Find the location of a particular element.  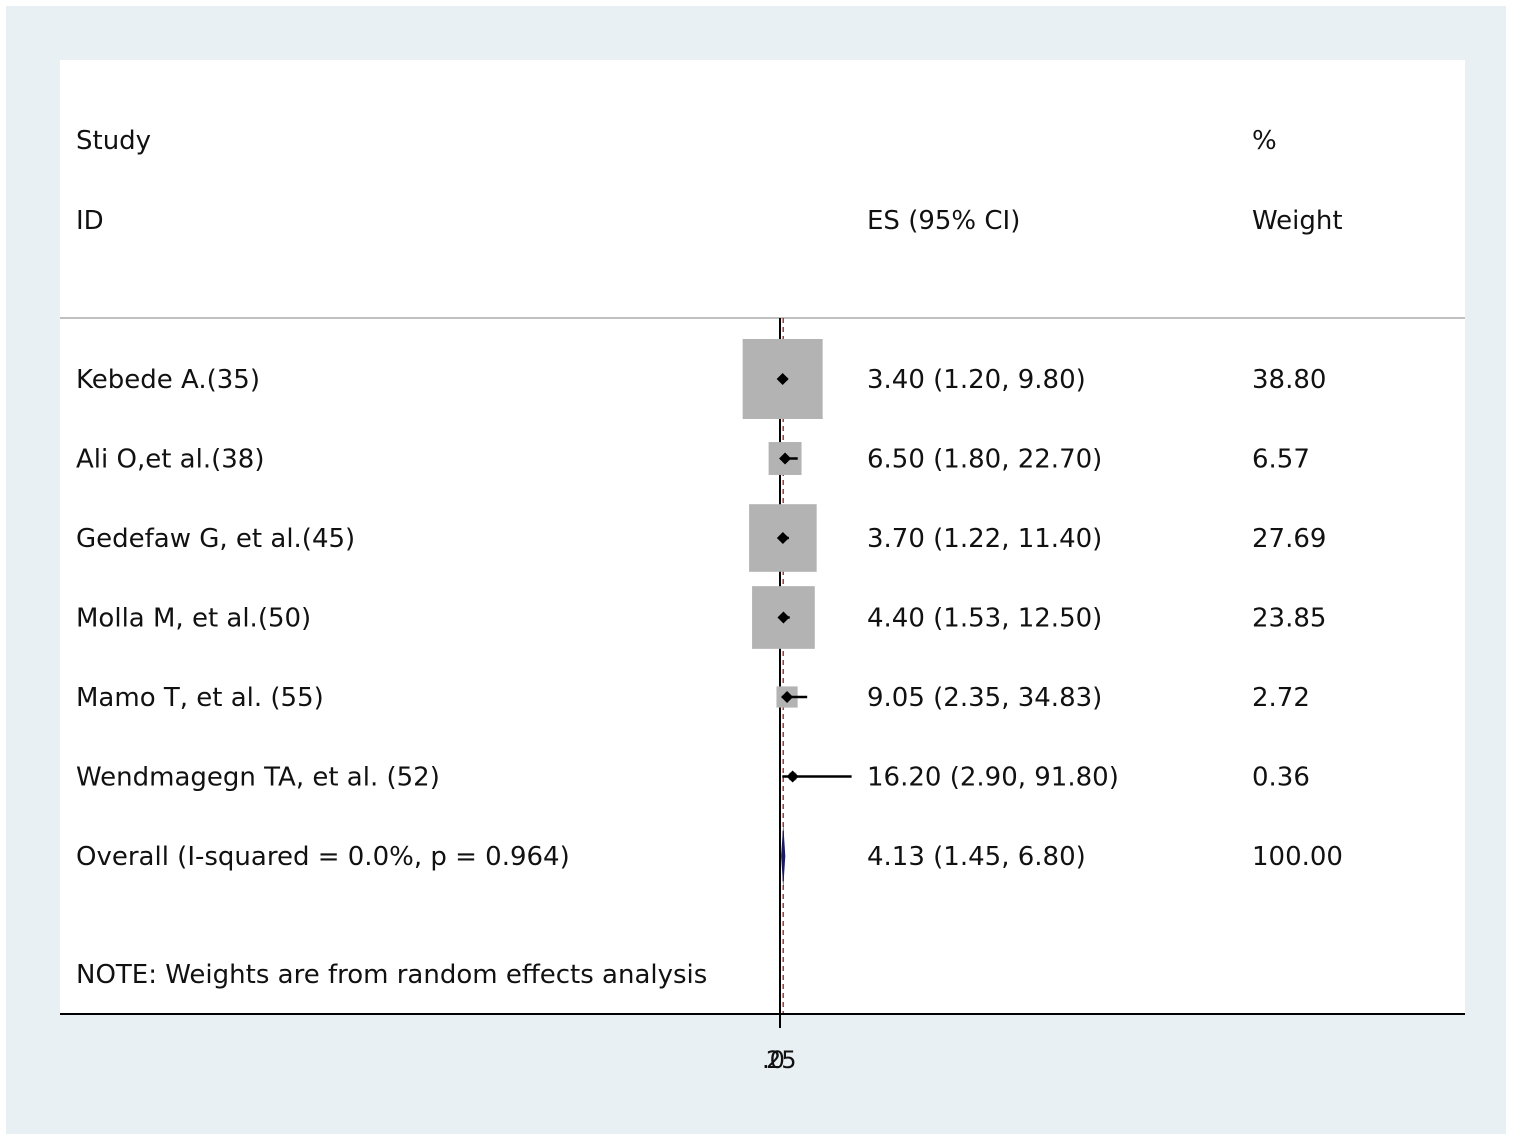

header-es: ES (95% CI) is located at coordinates (943, 221).